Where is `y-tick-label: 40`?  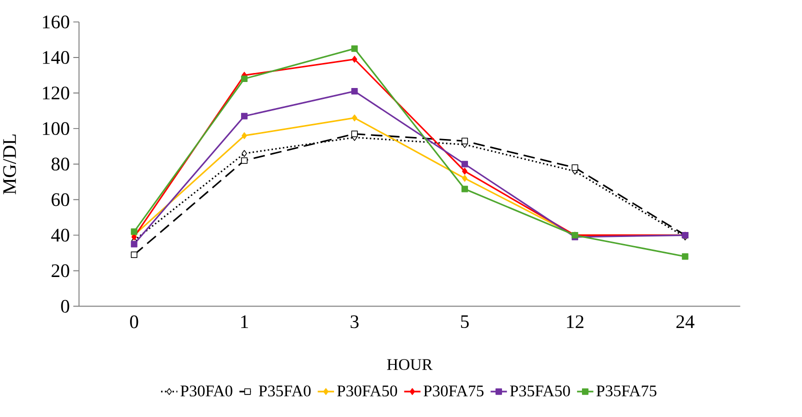
y-tick-label: 40 is located at coordinates (60, 235).